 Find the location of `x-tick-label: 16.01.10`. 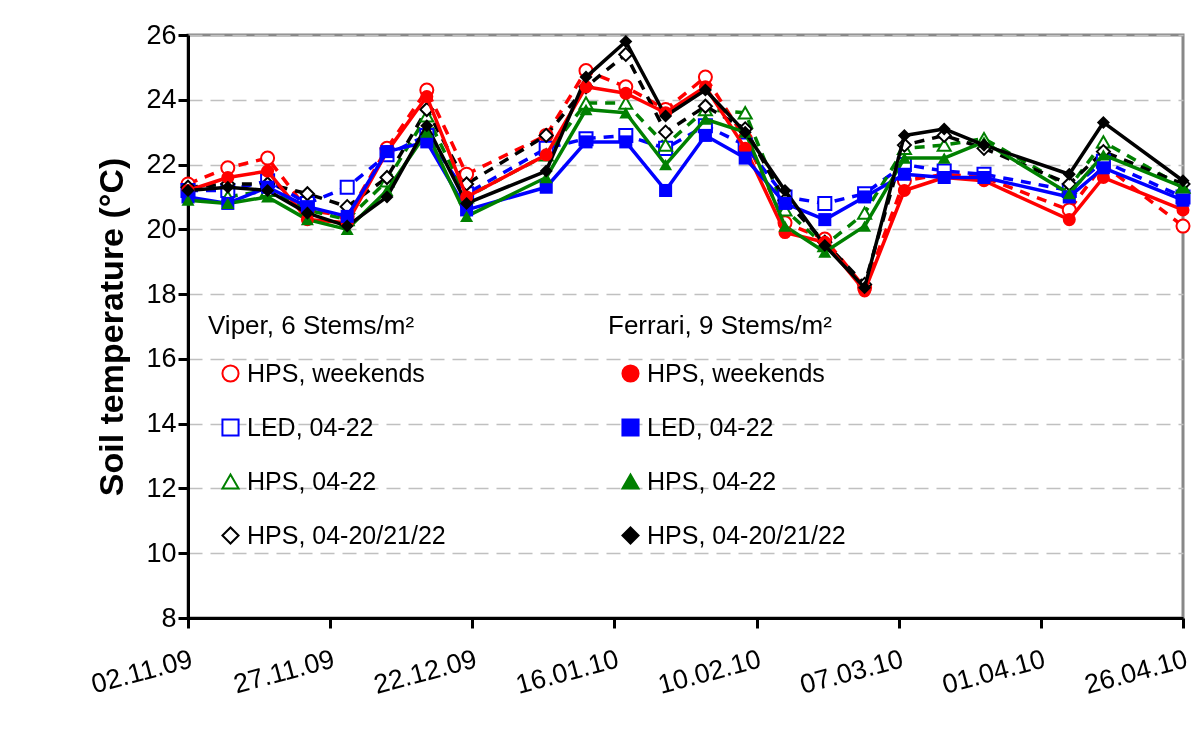

x-tick-label: 16.01.10 is located at coordinates (567, 671).